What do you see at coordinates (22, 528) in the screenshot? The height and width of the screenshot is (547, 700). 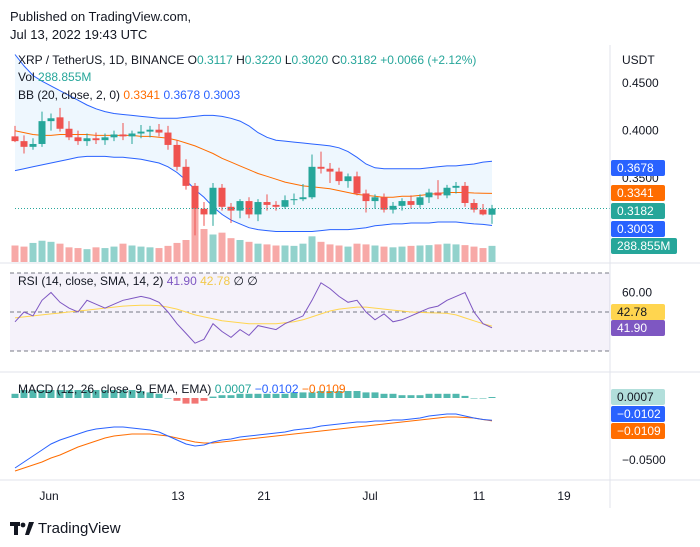 I see `tradingview-logo-icon` at bounding box center [22, 528].